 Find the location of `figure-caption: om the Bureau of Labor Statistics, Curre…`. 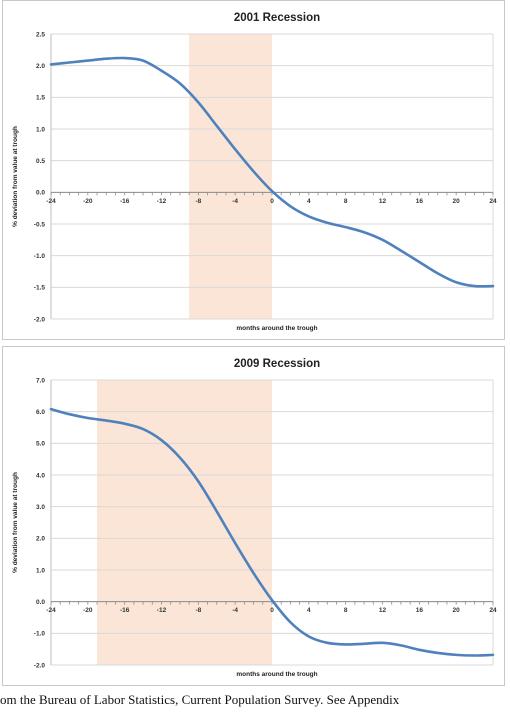

figure-caption: om the Bureau of Labor Statistics, Curre… is located at coordinates (200, 699).